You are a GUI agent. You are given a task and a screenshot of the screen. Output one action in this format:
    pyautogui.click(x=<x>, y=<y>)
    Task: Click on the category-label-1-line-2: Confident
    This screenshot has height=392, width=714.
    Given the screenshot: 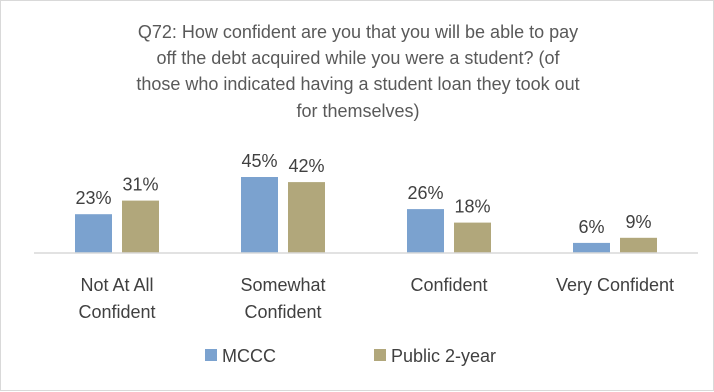 What is the action you would take?
    pyautogui.click(x=116, y=312)
    